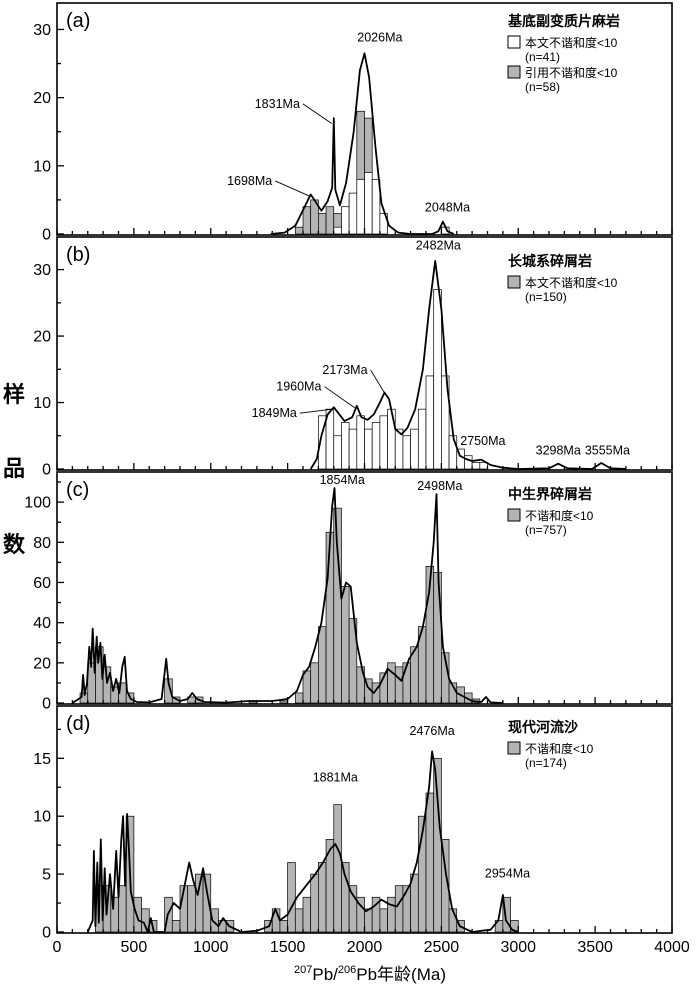 The height and width of the screenshot is (991, 700). What do you see at coordinates (37, 503) in the screenshot?
I see `y-tick-label: 100` at bounding box center [37, 503].